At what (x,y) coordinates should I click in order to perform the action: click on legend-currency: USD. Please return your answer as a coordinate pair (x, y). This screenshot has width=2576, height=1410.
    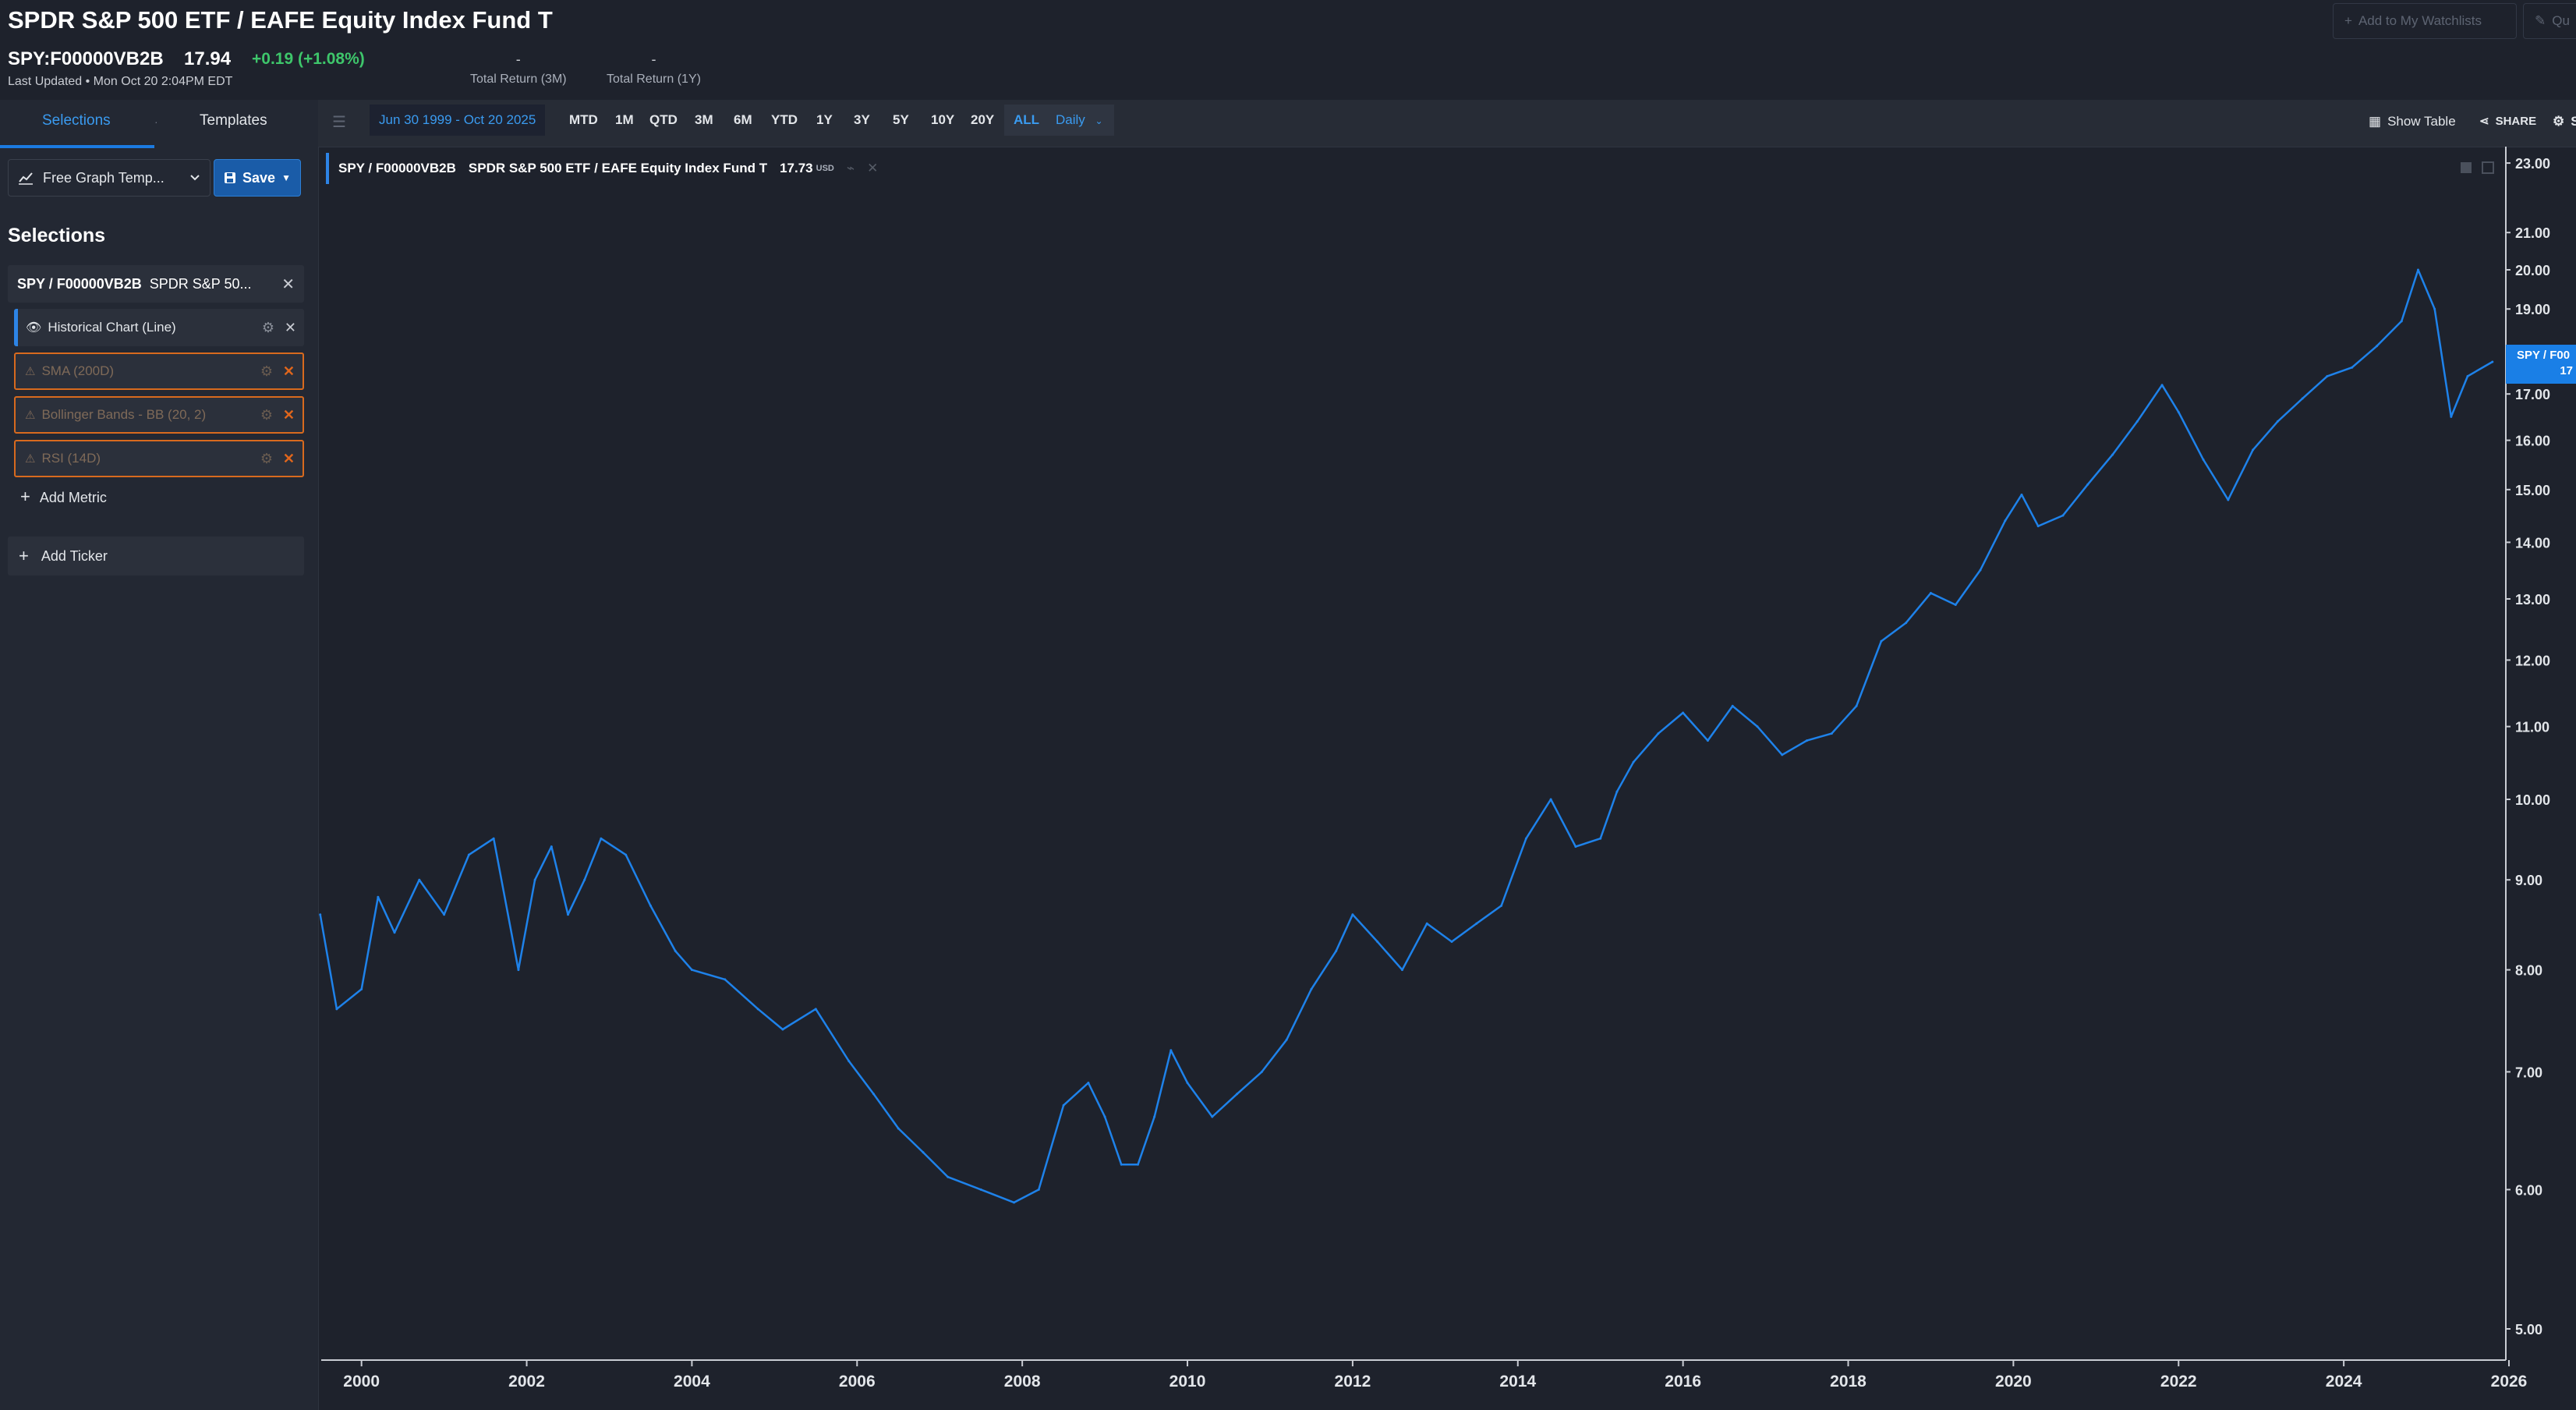
    Looking at the image, I should click on (825, 169).